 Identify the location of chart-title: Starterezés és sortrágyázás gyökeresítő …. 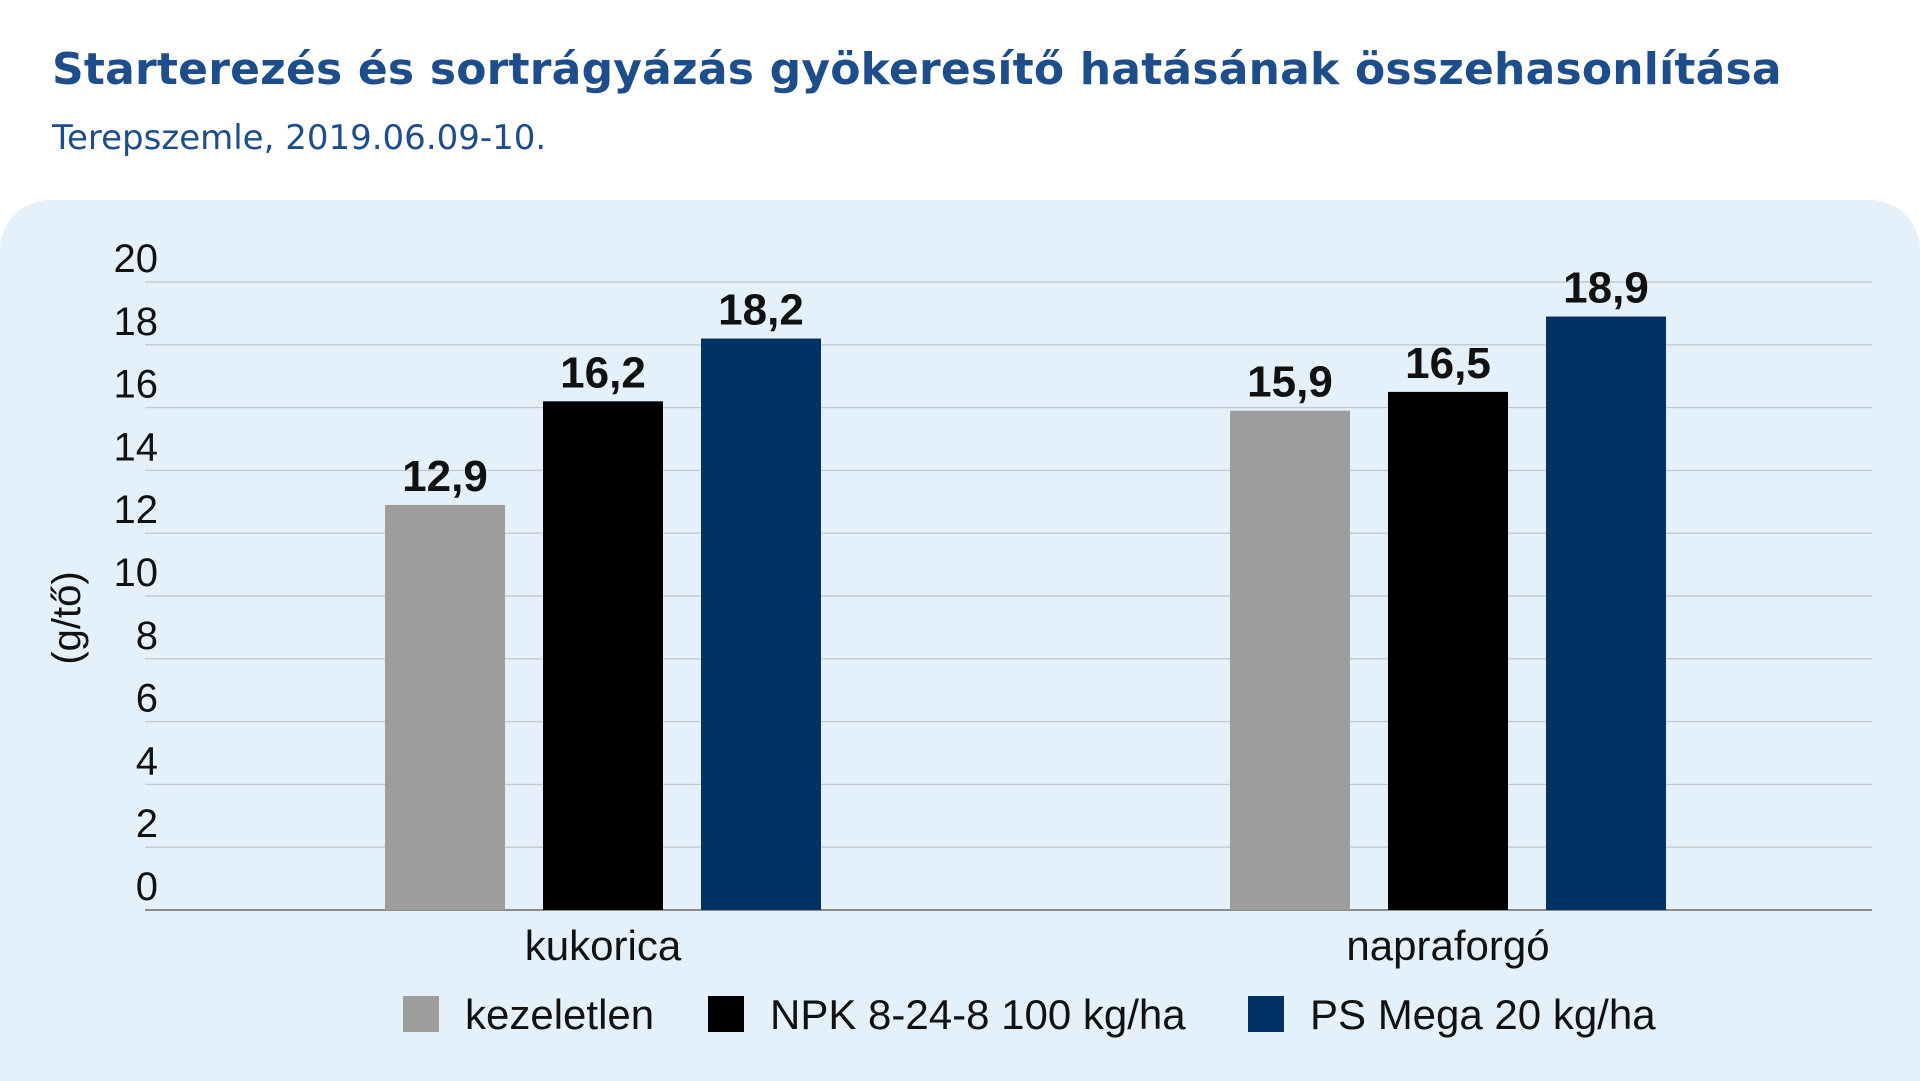
(917, 69).